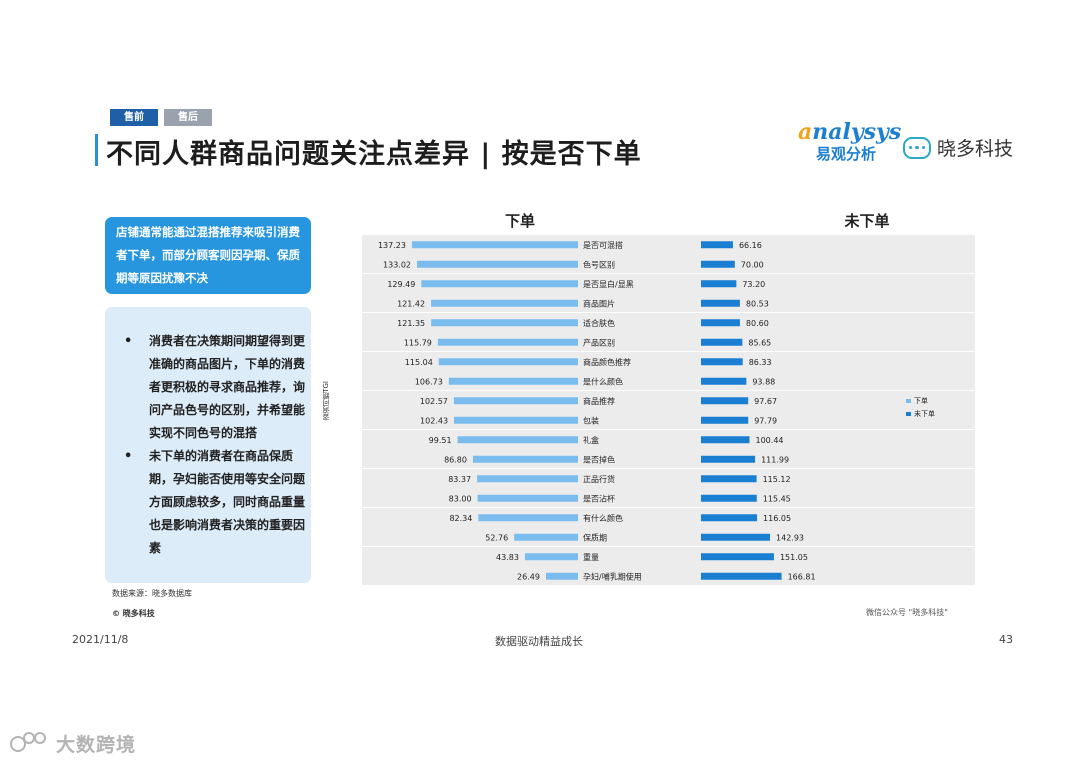 Image resolution: width=1080 pixels, height=764 pixels. Describe the element at coordinates (507, 557) in the screenshot. I see `data-label-ordered: 43.83` at that location.